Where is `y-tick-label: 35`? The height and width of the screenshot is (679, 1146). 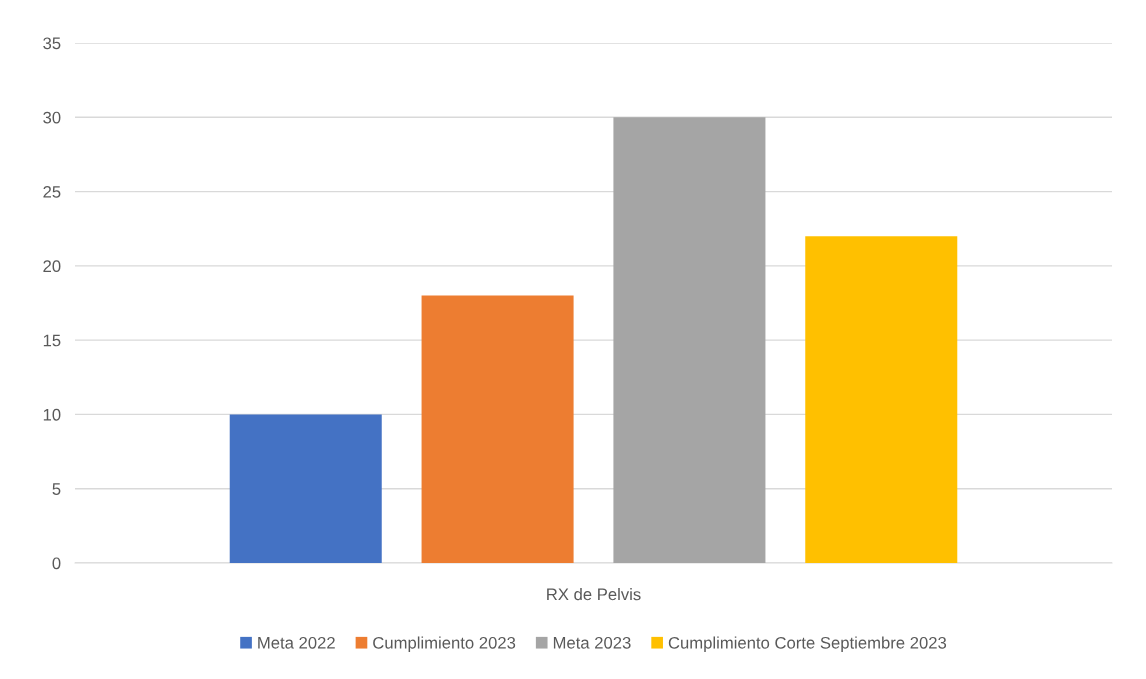
y-tick-label: 35 is located at coordinates (52, 43).